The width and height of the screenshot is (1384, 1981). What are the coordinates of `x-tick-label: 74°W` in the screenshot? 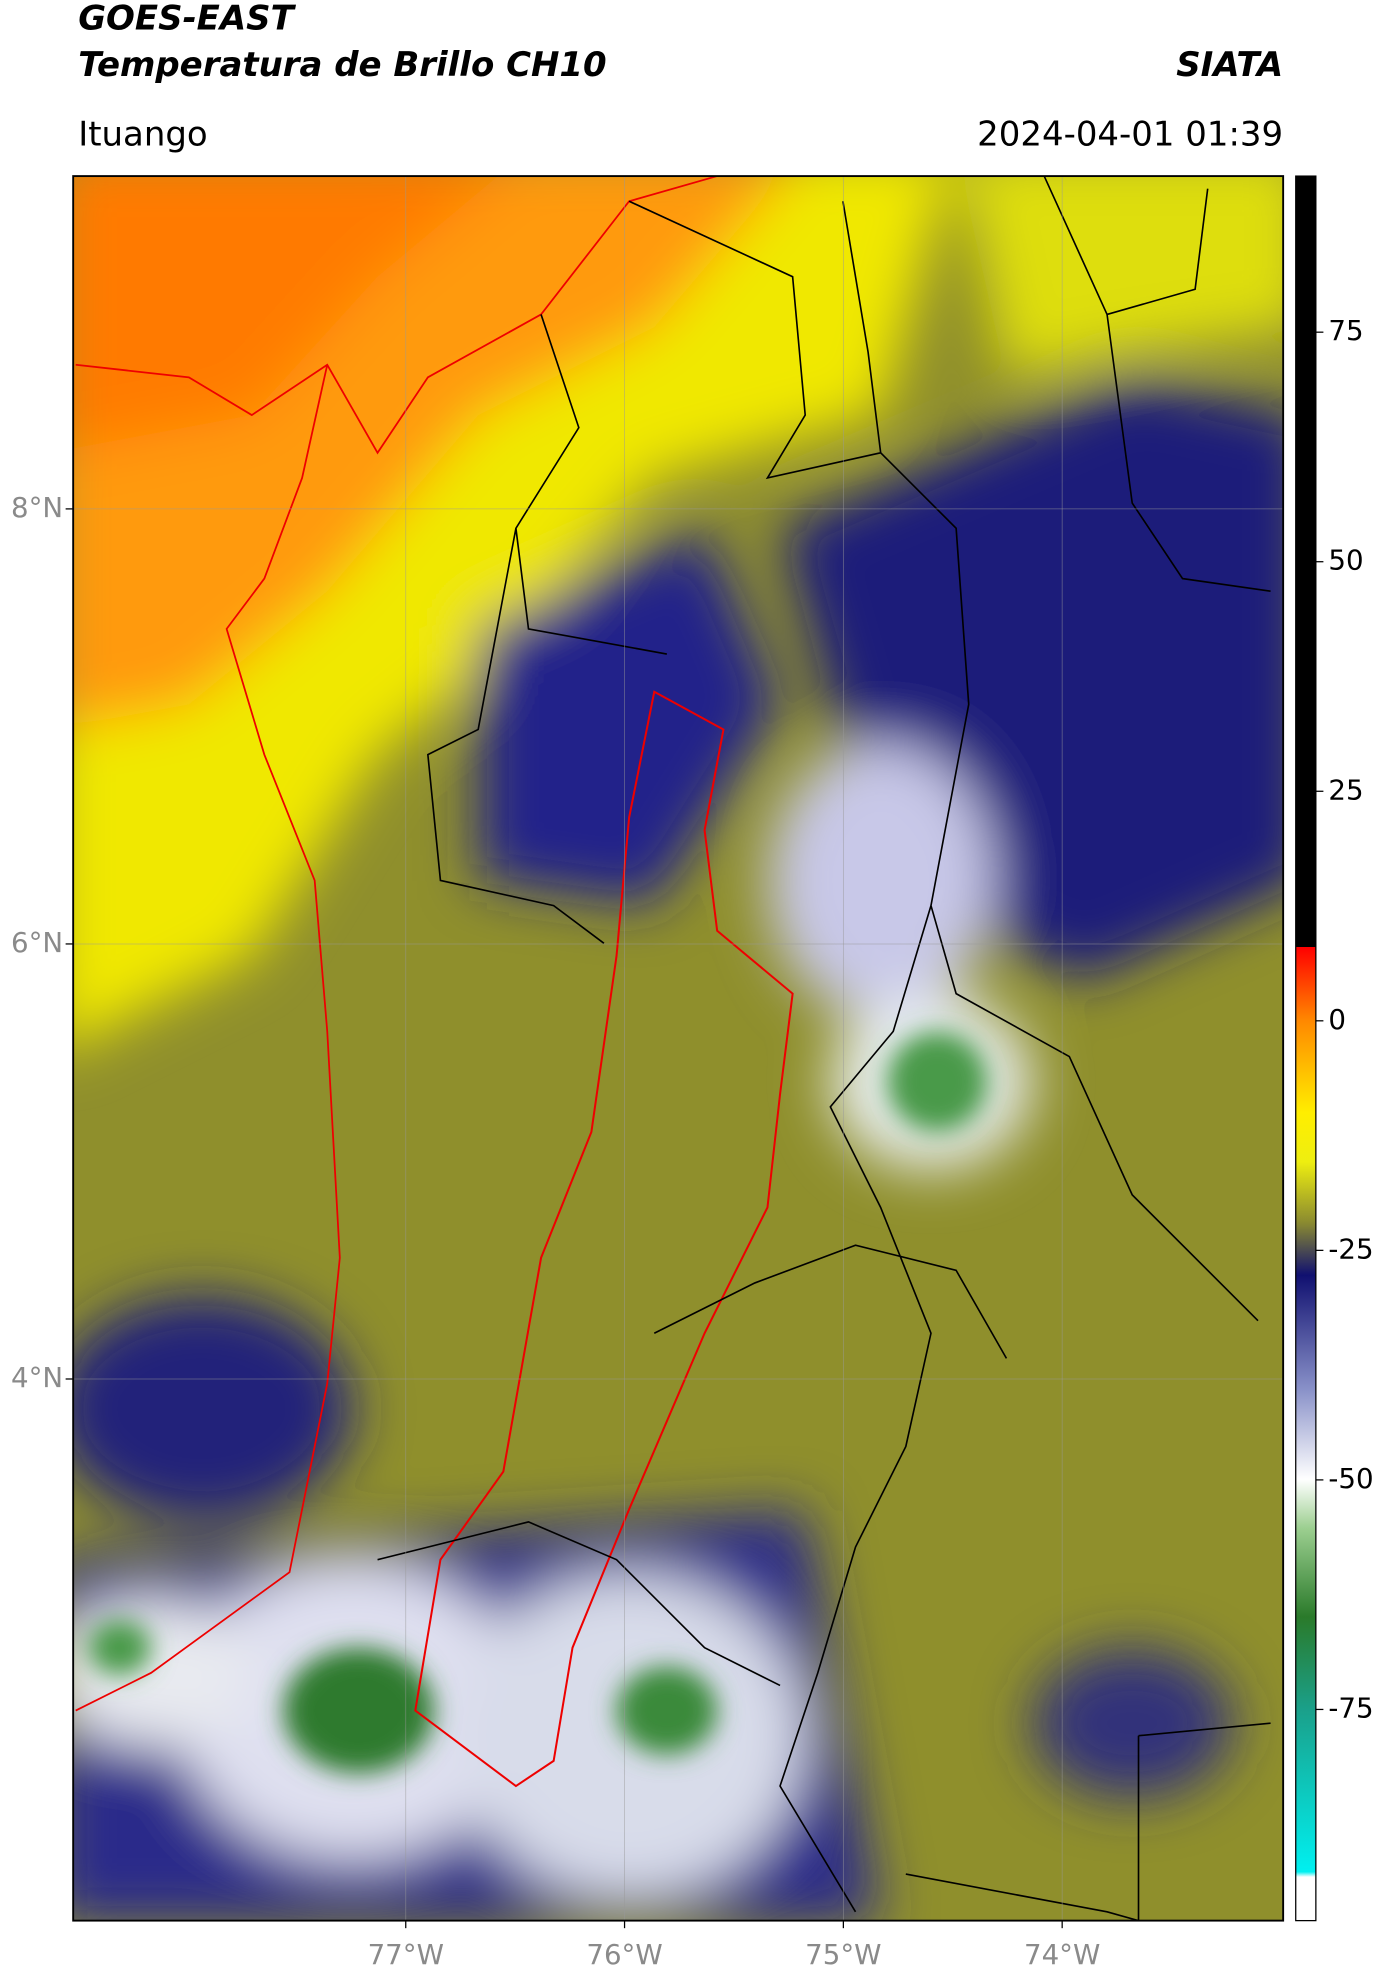 It's located at (1062, 1954).